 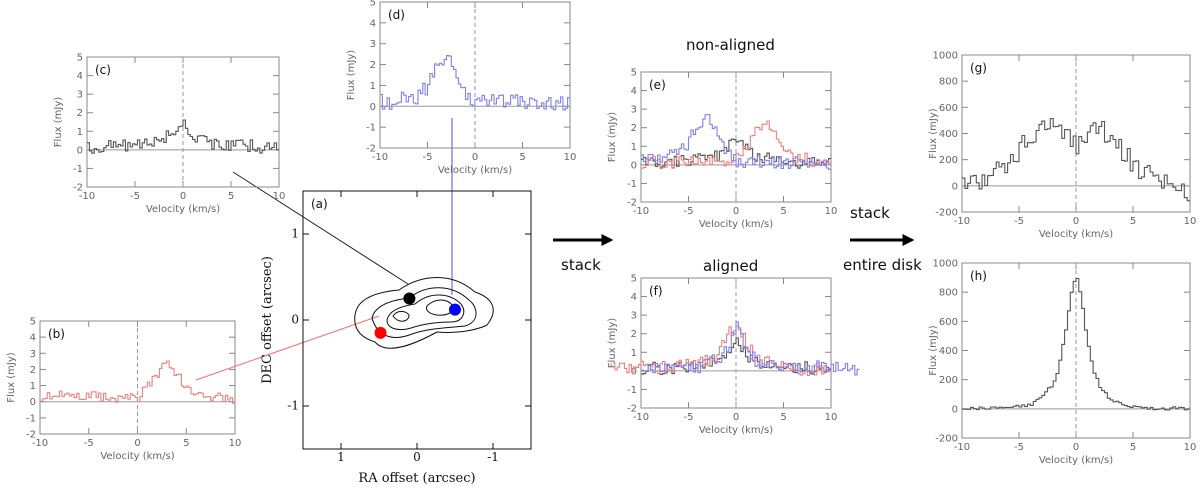 What do you see at coordinates (183, 136) in the screenshot?
I see `series-black-position` at bounding box center [183, 136].